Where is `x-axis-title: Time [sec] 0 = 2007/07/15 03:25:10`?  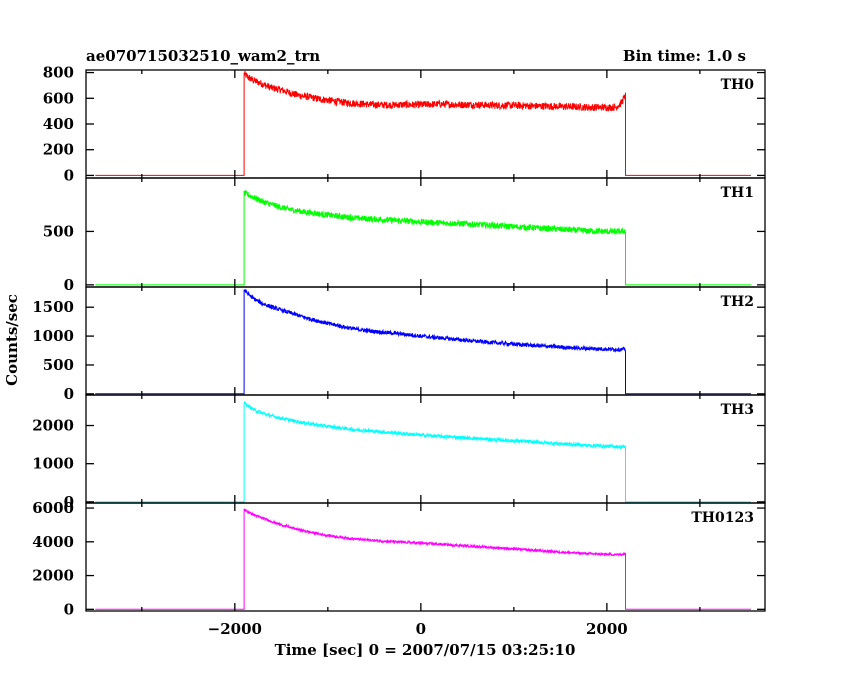 x-axis-title: Time [sec] 0 = 2007/07/15 03:25:10 is located at coordinates (425, 650).